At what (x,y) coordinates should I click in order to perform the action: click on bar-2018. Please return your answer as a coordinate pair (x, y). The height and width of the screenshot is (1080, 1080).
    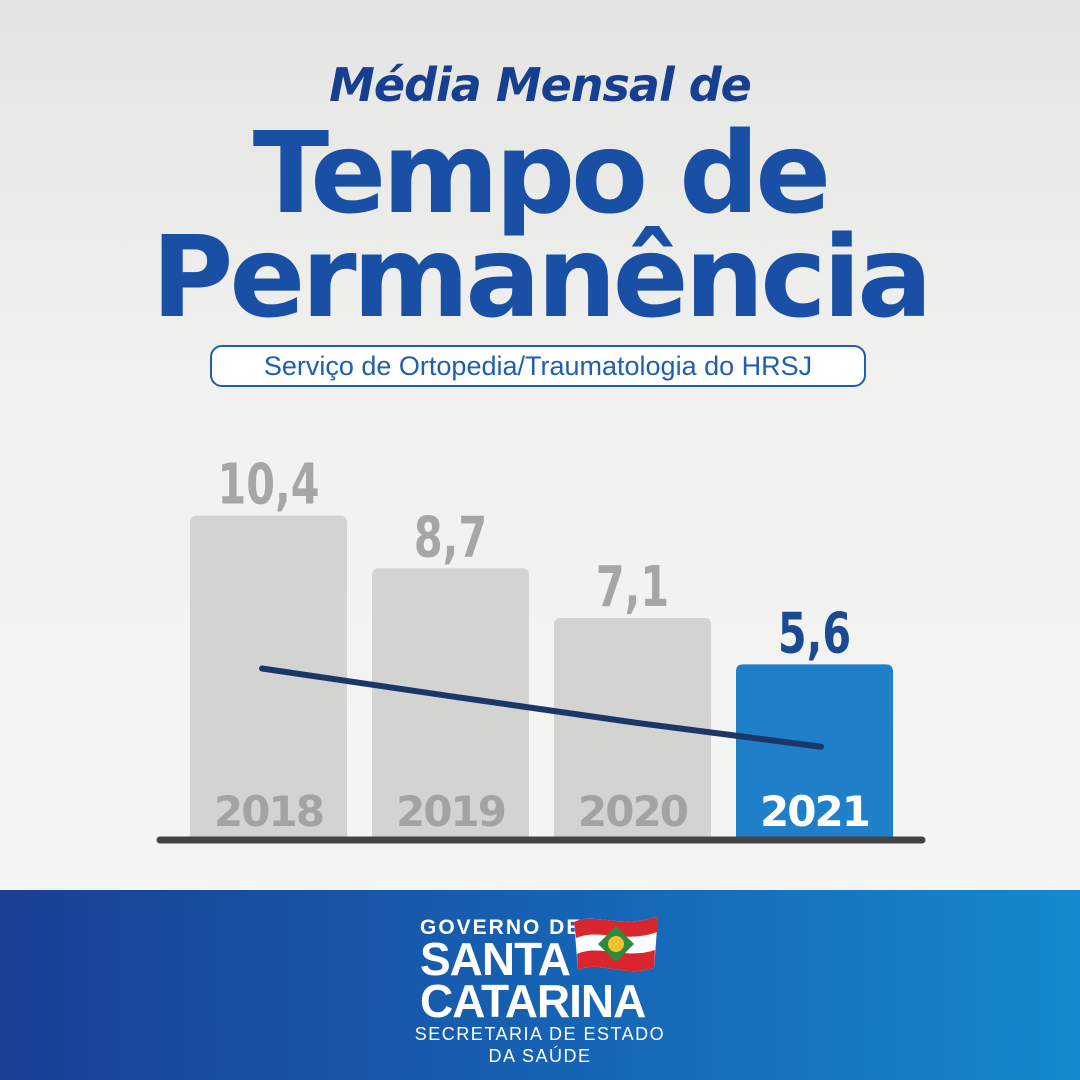
    Looking at the image, I should click on (268, 676).